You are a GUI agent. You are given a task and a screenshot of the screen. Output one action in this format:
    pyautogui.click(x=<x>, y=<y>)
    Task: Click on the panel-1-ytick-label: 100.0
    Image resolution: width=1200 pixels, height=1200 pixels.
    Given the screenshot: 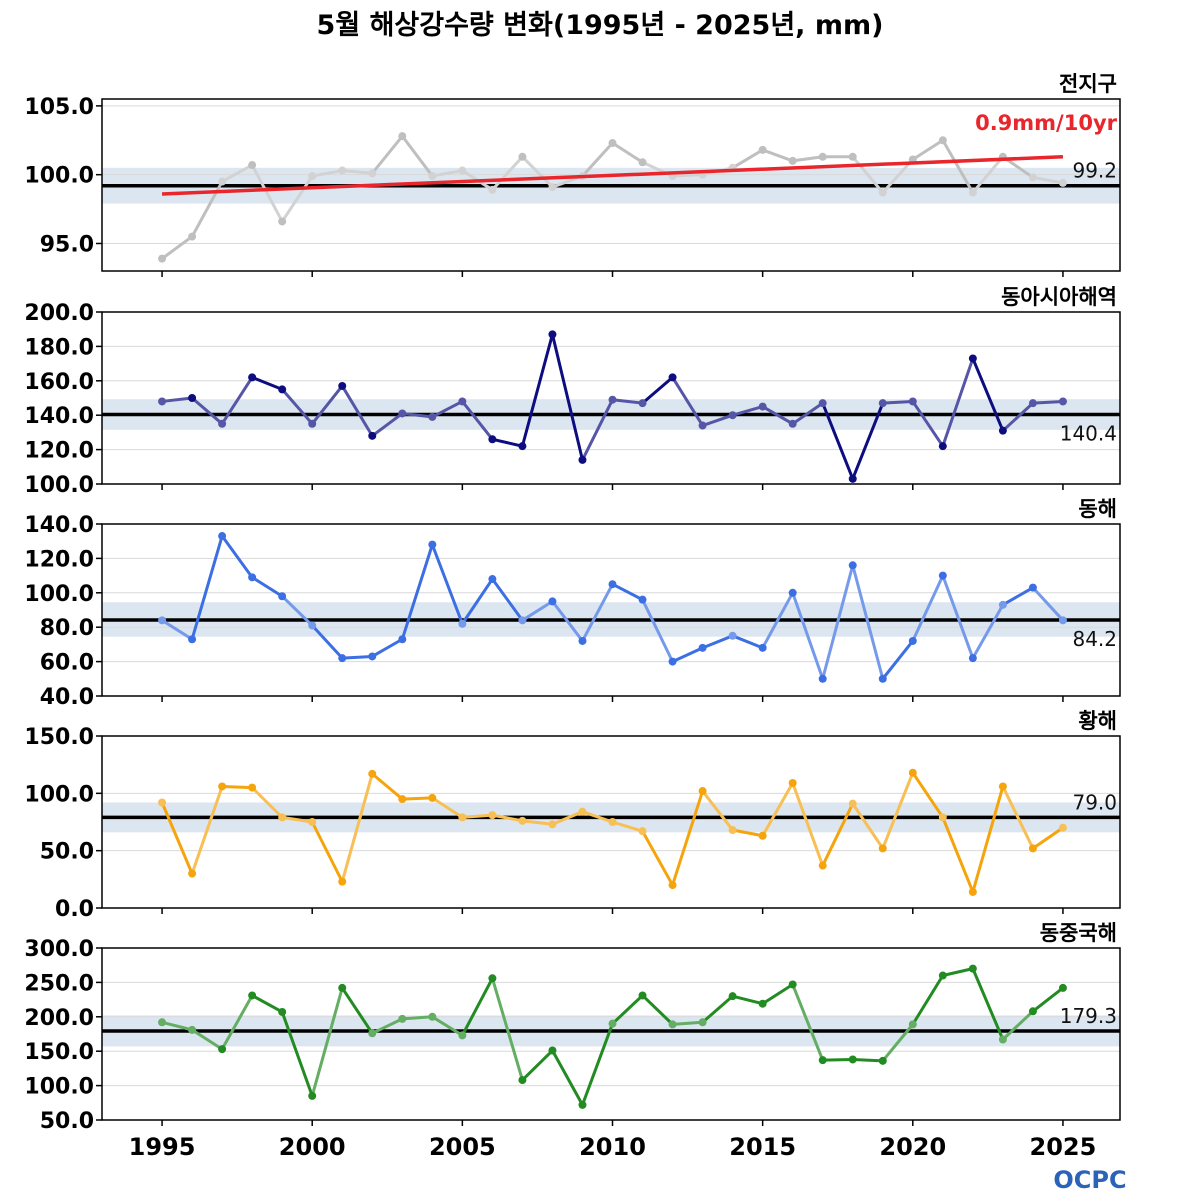 What is the action you would take?
    pyautogui.click(x=59, y=176)
    